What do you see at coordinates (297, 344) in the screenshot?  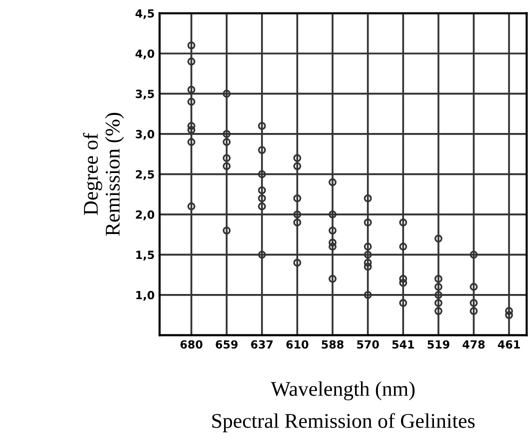 I see `x-tick-label: 610` at bounding box center [297, 344].